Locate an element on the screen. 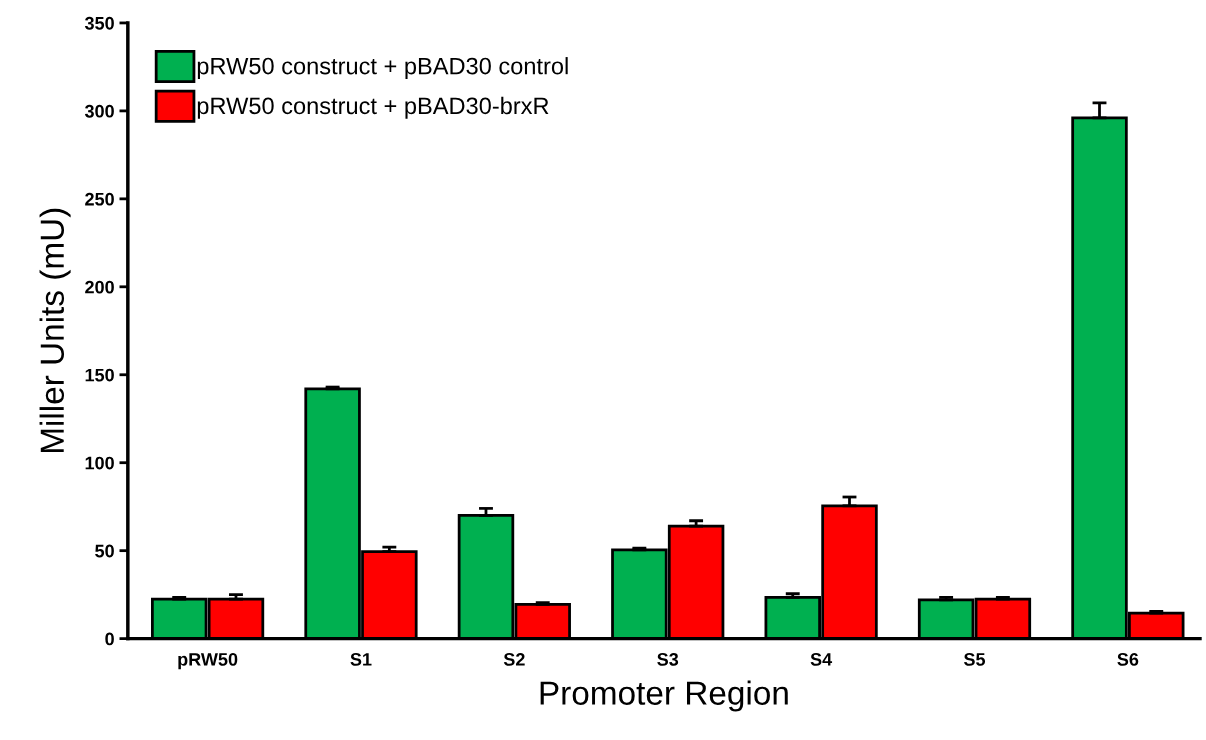  y-tick-label: 300 is located at coordinates (99, 111).